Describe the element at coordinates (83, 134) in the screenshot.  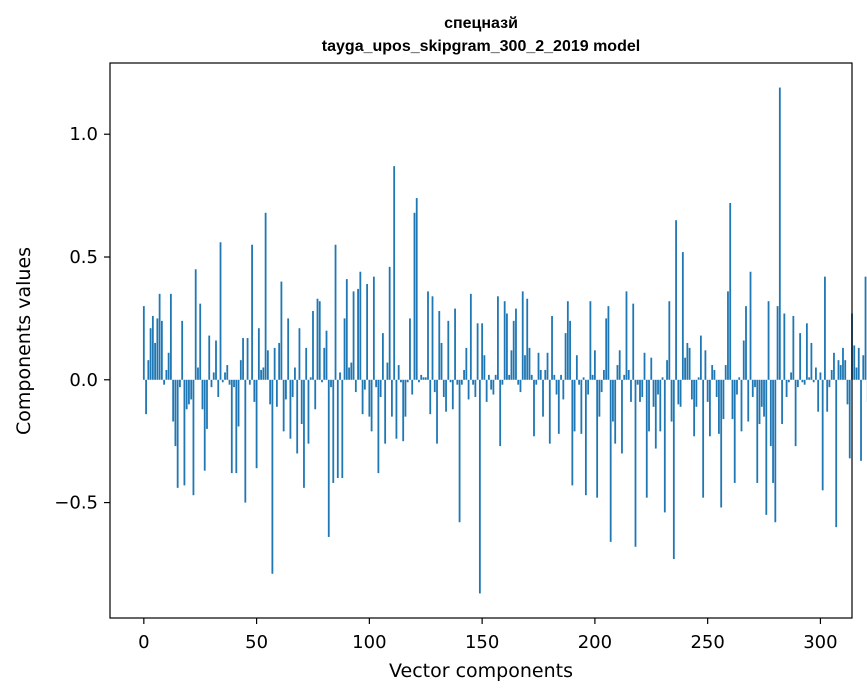
I see `y-tick-label: 1.0` at that location.